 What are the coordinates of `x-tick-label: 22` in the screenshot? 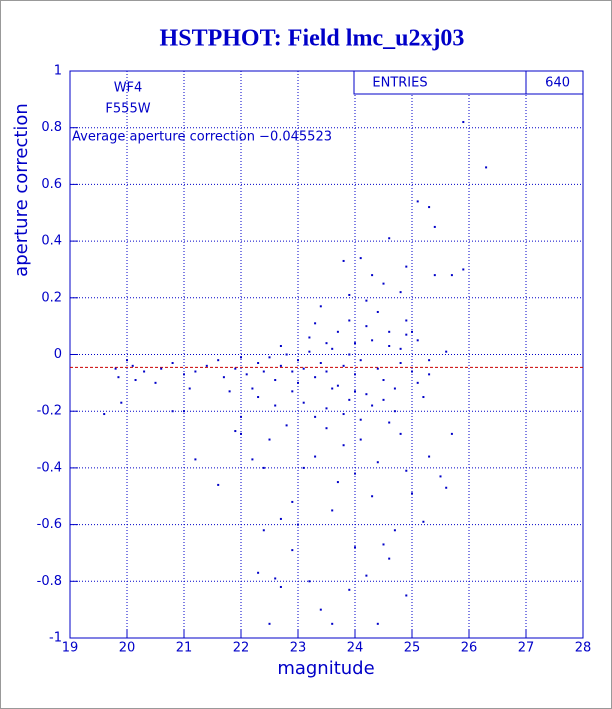 It's located at (241, 648).